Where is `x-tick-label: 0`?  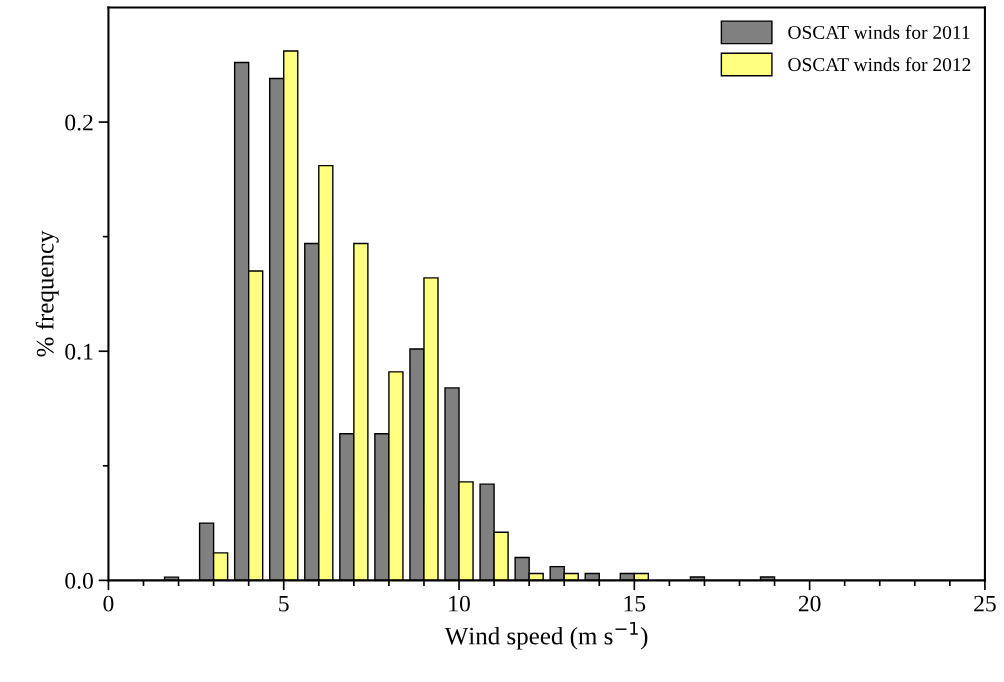
x-tick-label: 0 is located at coordinates (108, 603).